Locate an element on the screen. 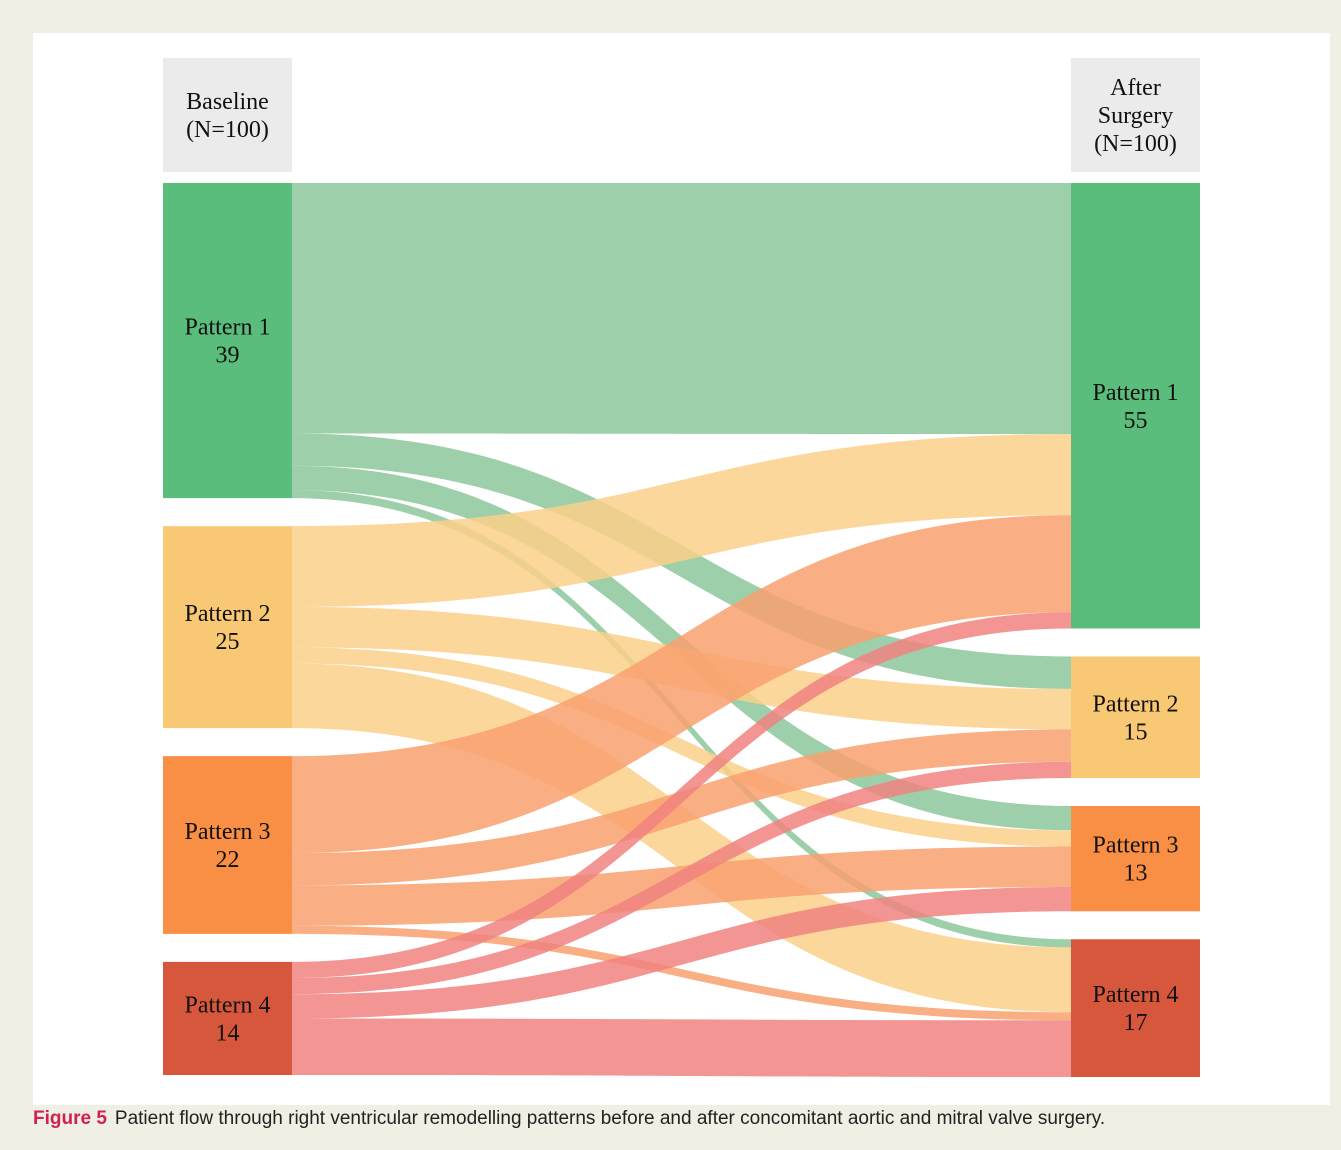 The height and width of the screenshot is (1150, 1341). node-value-right-2: 15 is located at coordinates (1136, 732).